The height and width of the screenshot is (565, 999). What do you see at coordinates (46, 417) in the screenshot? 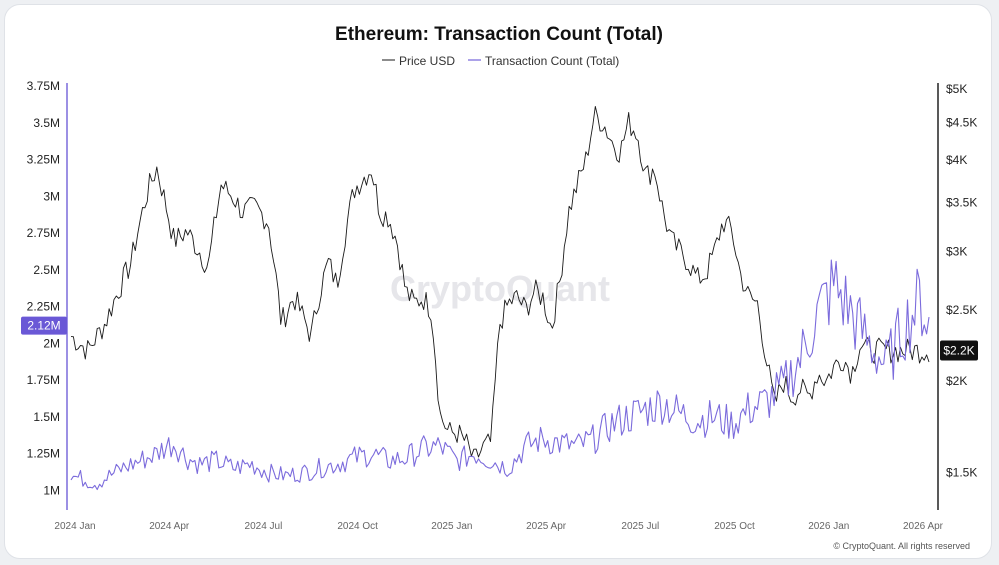
I see `left-tick-label: 1.5M` at bounding box center [46, 417].